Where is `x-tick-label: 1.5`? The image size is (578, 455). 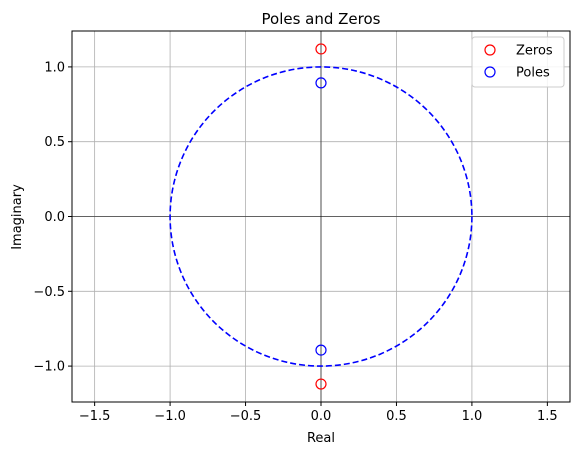 x-tick-label: 1.5 is located at coordinates (547, 416).